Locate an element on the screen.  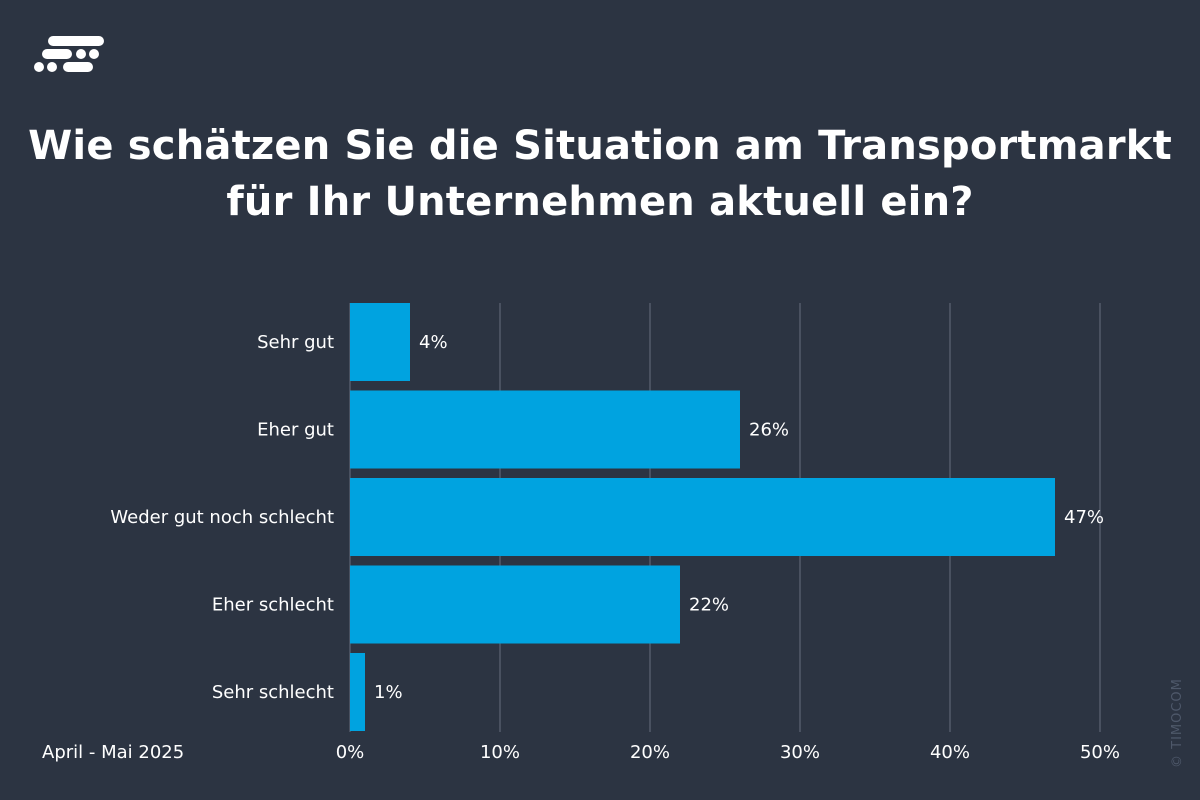
timocom-logo-icon is located at coordinates (69, 54).